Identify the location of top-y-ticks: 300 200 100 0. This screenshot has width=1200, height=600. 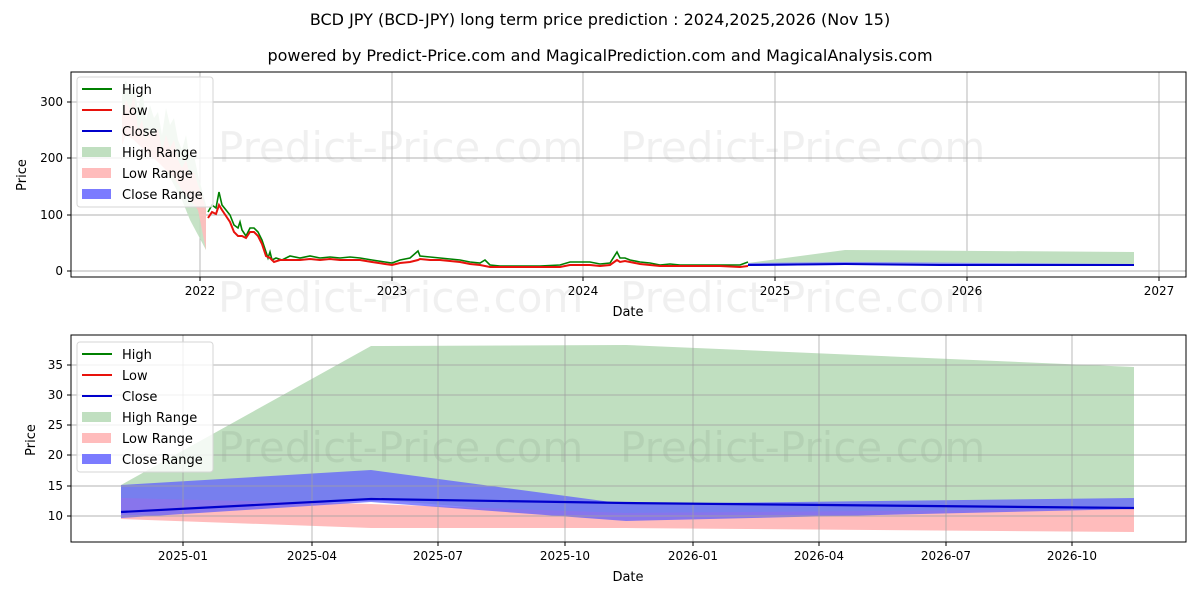
(55, 186).